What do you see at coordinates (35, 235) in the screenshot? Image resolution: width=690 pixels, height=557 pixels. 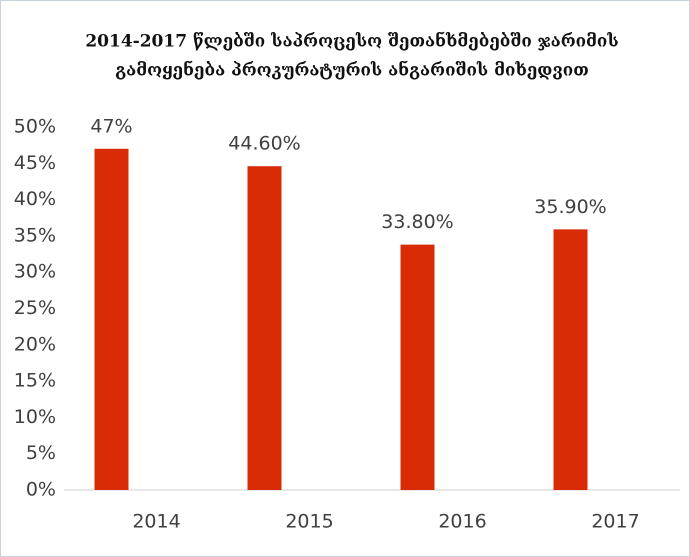 I see `y-tick-label: 35%` at bounding box center [35, 235].